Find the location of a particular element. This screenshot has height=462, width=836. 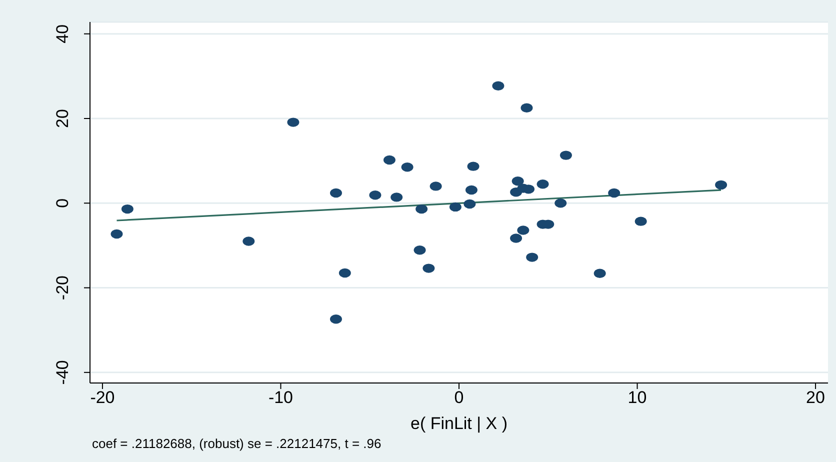

x-tick-label: -20 is located at coordinates (102, 398).